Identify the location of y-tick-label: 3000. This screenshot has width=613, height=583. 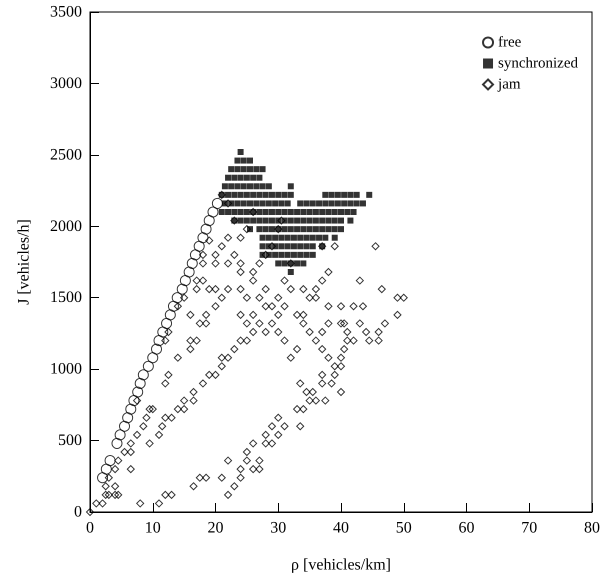
(66, 83).